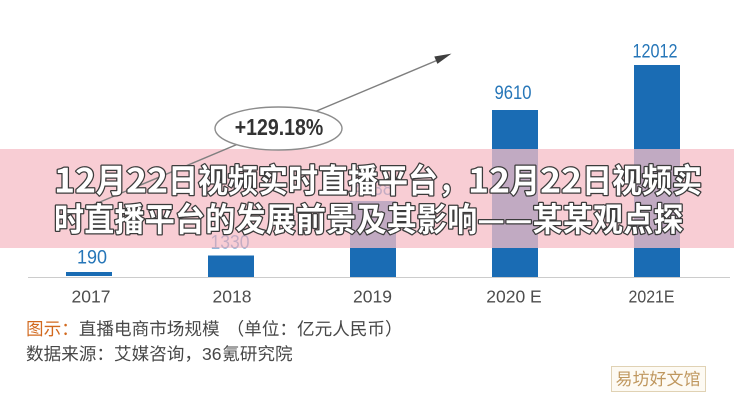  Describe the element at coordinates (513, 297) in the screenshot. I see `svg-text: 2020 E` at that location.